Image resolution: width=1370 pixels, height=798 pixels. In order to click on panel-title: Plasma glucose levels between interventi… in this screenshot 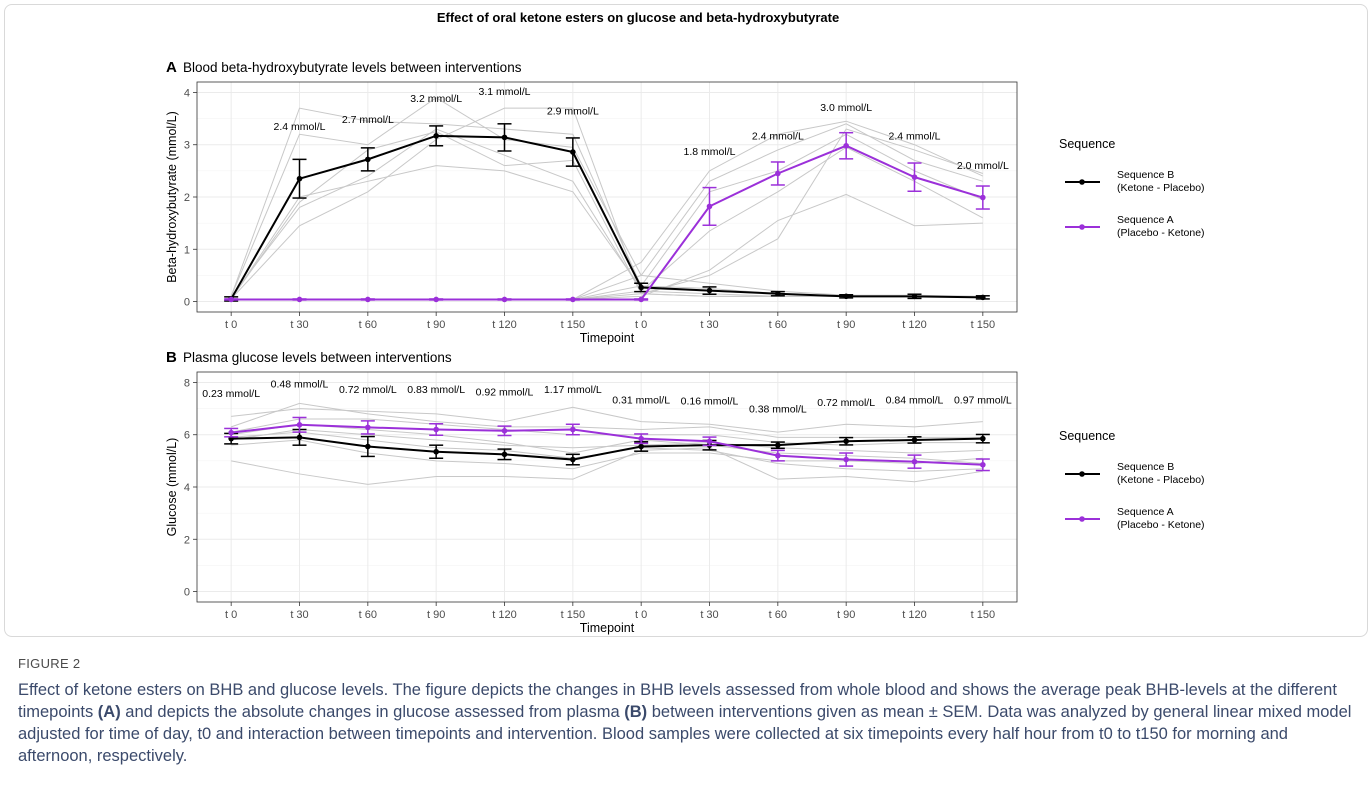, I will do `click(317, 357)`.